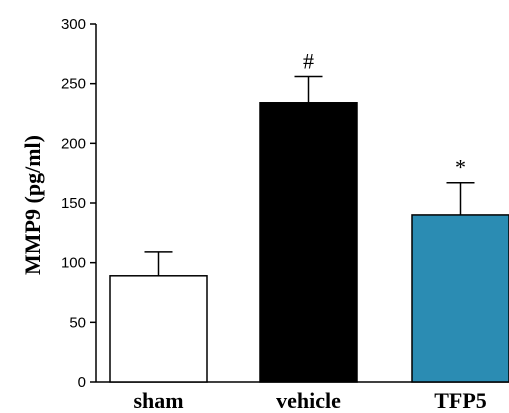 This screenshot has width=509, height=413. Describe the element at coordinates (308, 242) in the screenshot. I see `bar-vehicle` at that location.